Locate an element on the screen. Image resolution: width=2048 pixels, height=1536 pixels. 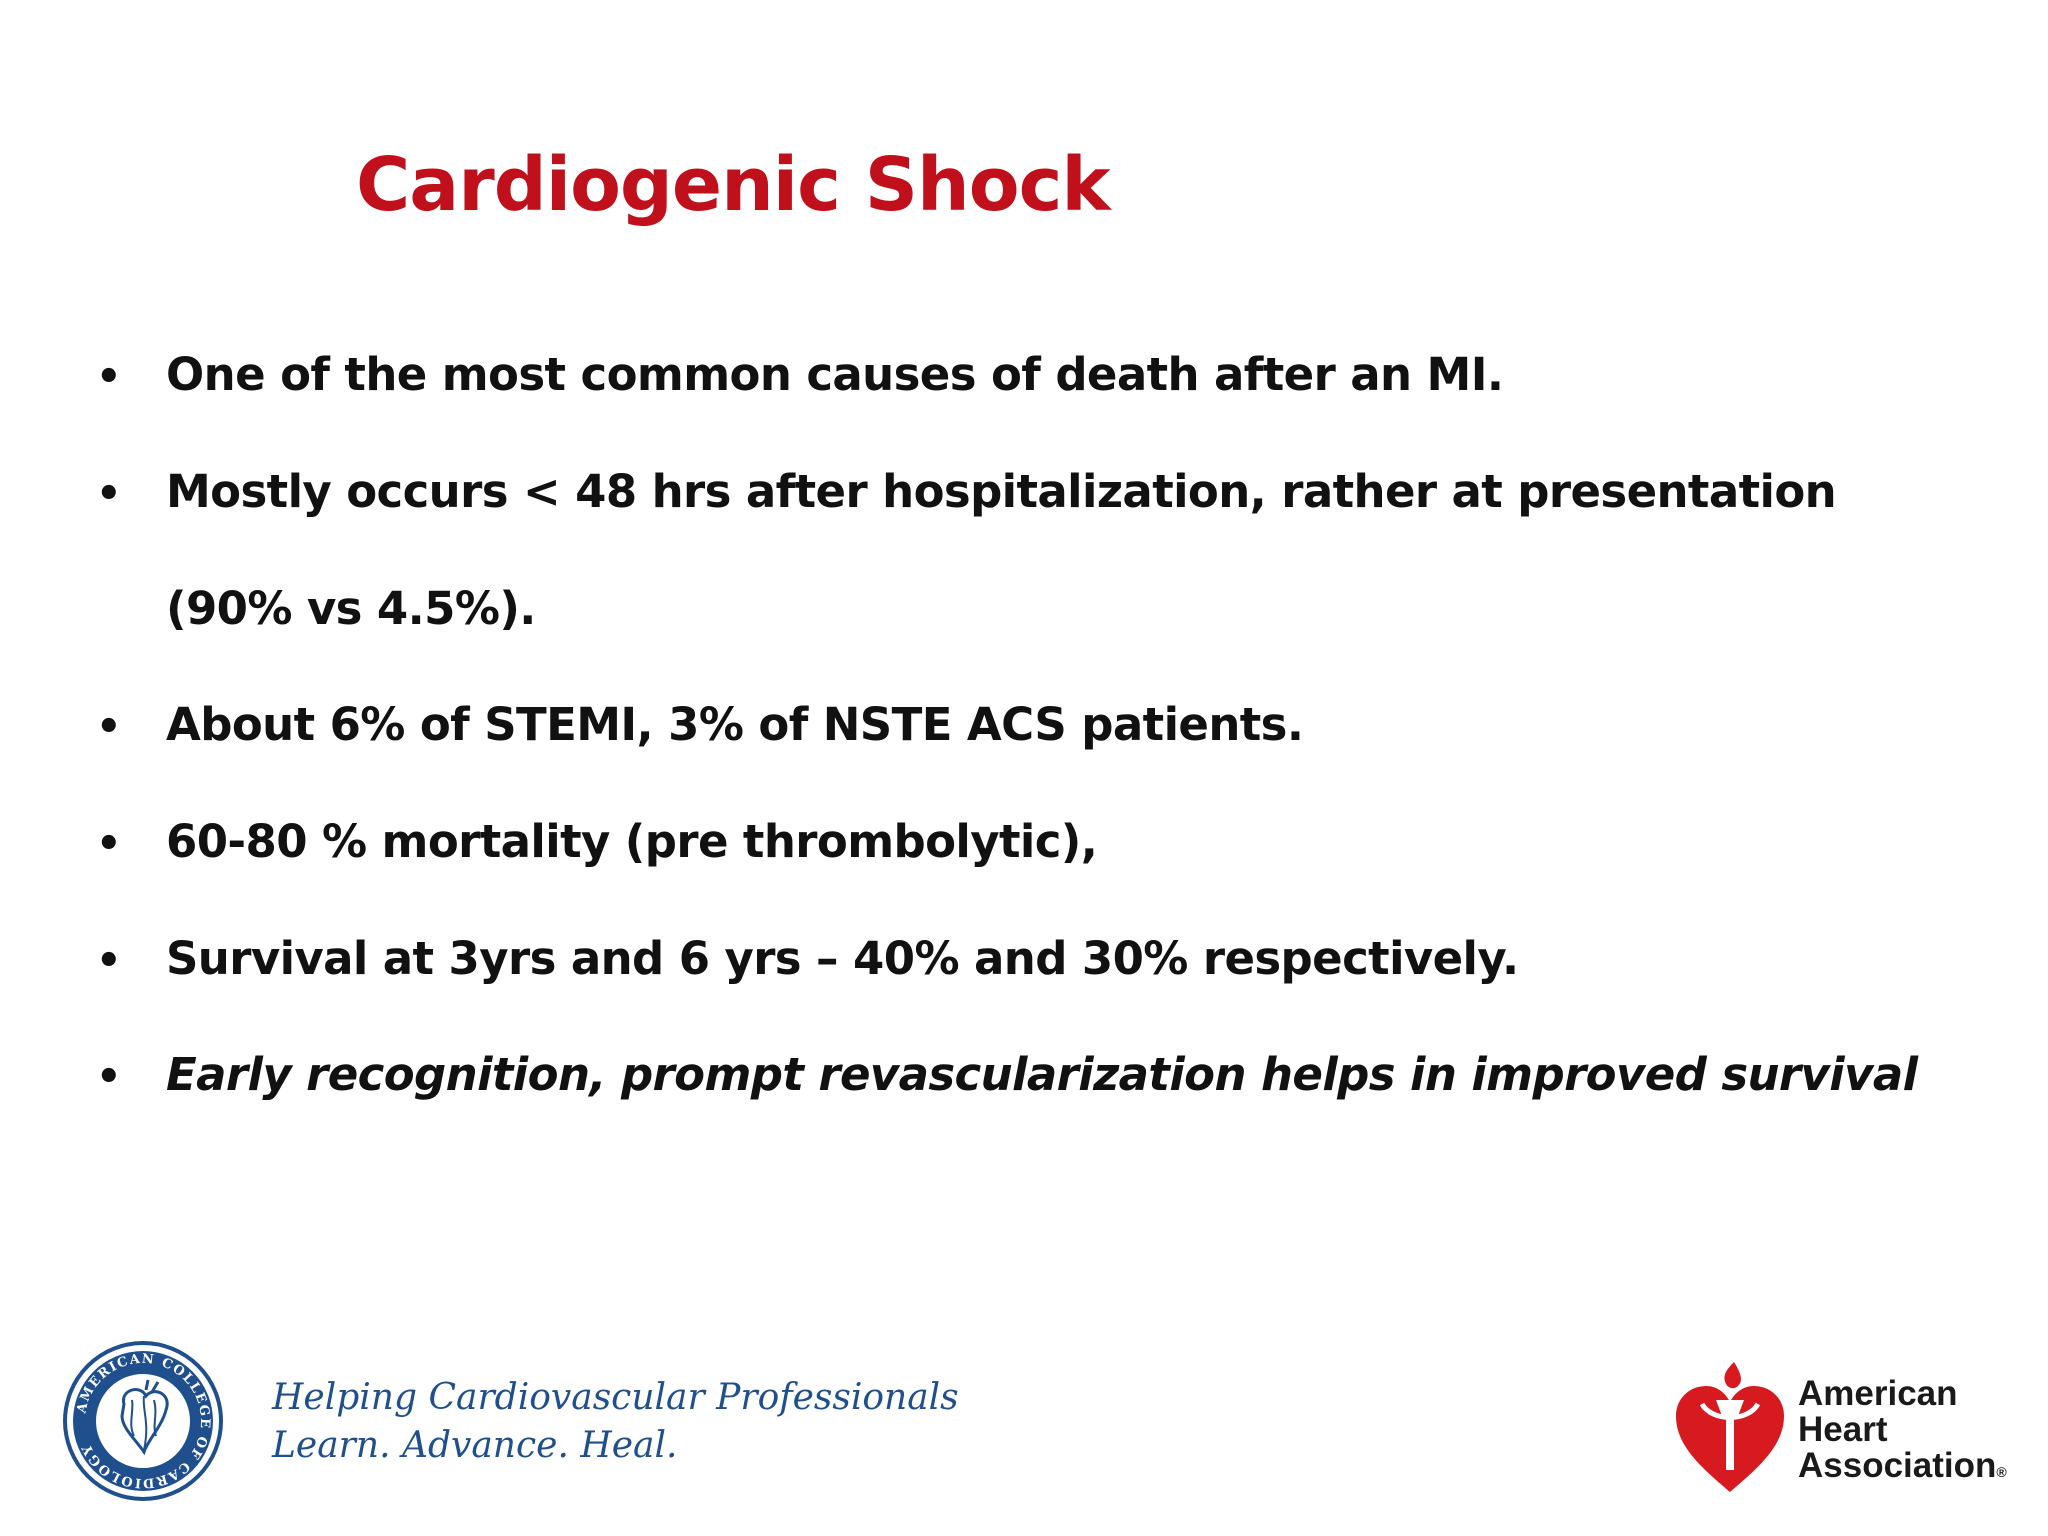
acc-seal-logo: AMERICAN COLLEGE OF CARDIOLOGY is located at coordinates (143, 1421).